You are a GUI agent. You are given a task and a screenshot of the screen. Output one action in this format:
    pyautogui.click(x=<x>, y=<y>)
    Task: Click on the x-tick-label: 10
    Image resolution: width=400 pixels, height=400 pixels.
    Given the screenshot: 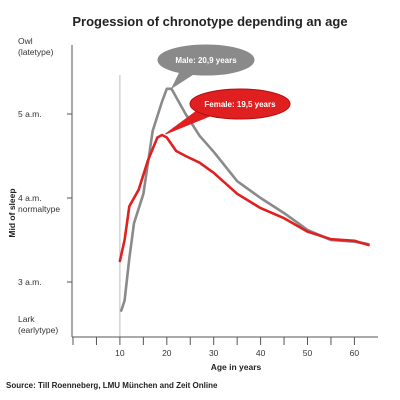 What is the action you would take?
    pyautogui.click(x=120, y=353)
    